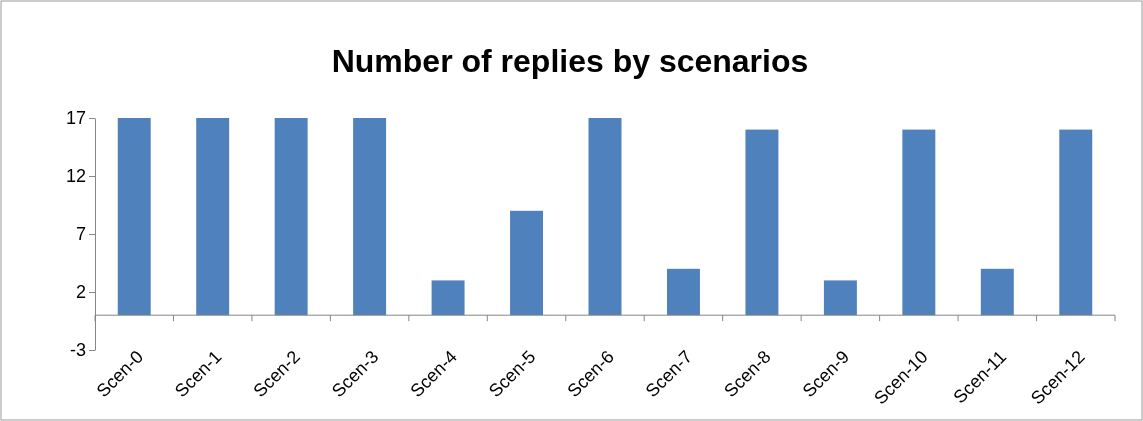 Image resolution: width=1143 pixels, height=421 pixels. I want to click on chart-title: Number of replies by scenarios, so click(570, 61).